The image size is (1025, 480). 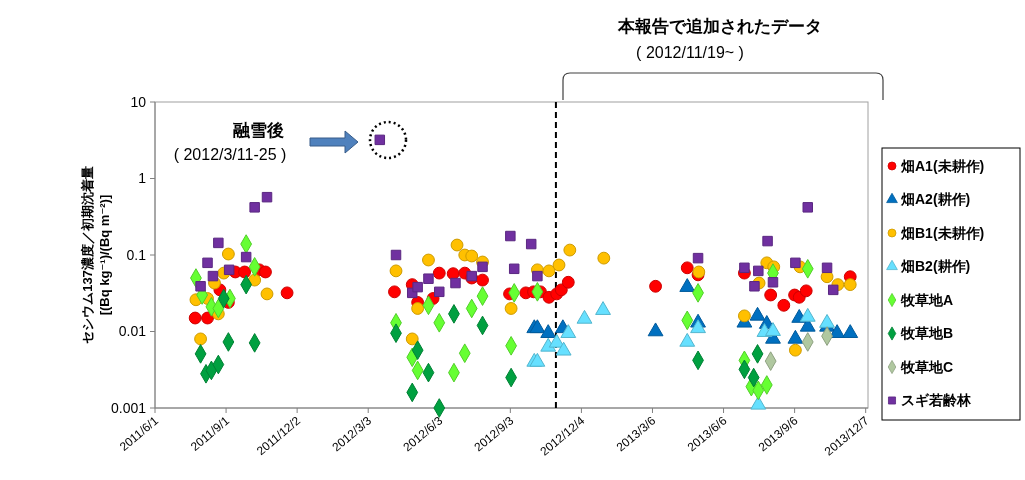 I want to click on y-tick-label: 0.001, so click(x=128, y=407).